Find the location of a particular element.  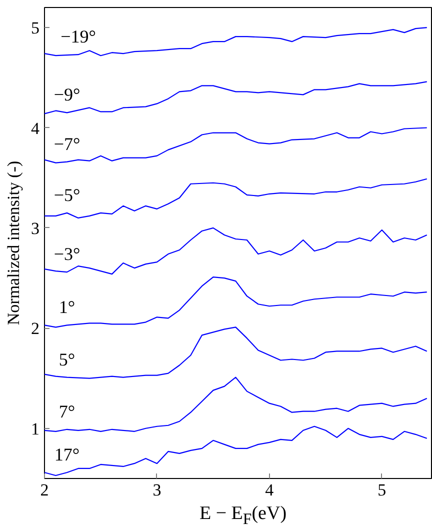

series-label: −19° is located at coordinates (78, 36).